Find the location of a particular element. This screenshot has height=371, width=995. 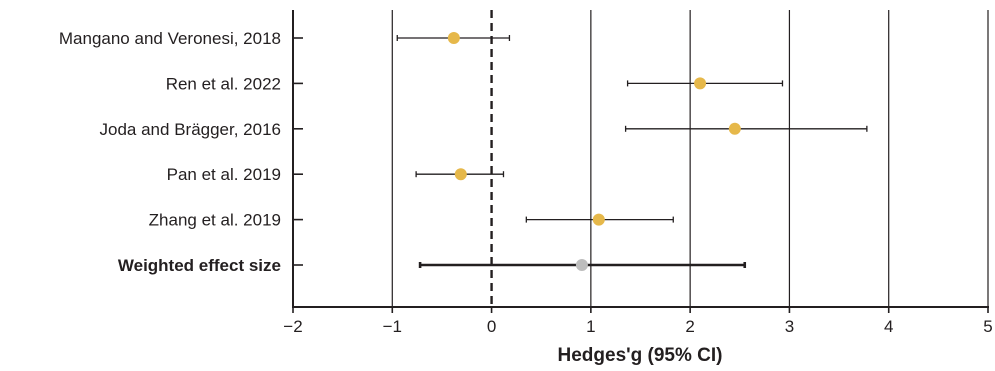

x-tick-label: 4 is located at coordinates (888, 326).